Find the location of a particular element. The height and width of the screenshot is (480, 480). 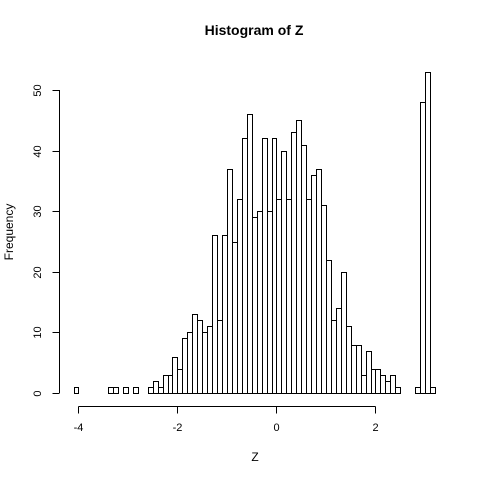

y-tick-label: 0 is located at coordinates (38, 393).